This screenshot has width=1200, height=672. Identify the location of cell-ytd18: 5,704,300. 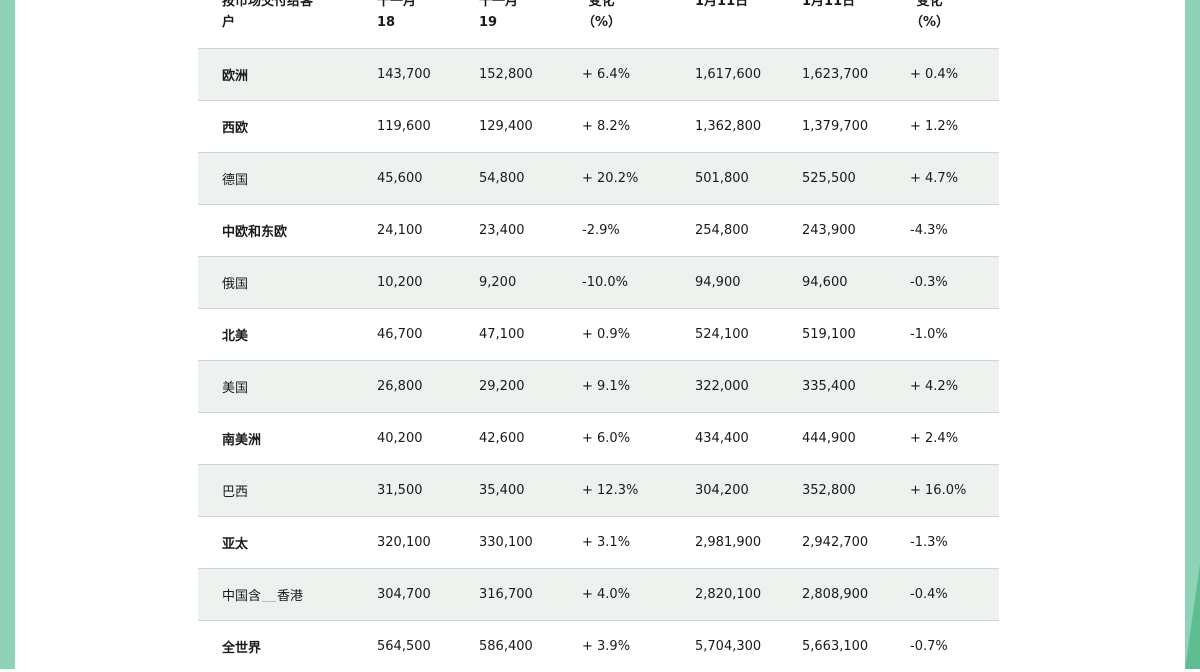
(728, 646).